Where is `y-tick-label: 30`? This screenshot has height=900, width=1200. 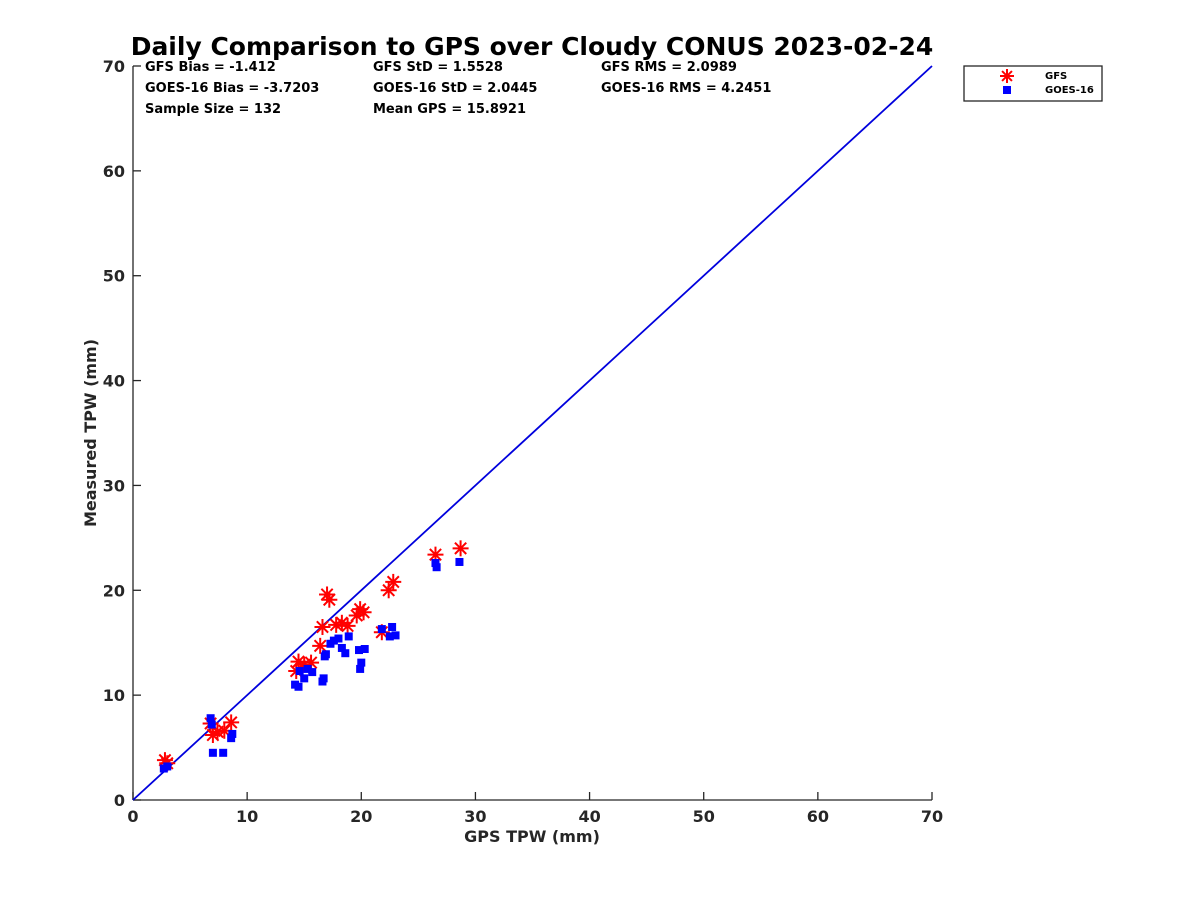 y-tick-label: 30 is located at coordinates (114, 485).